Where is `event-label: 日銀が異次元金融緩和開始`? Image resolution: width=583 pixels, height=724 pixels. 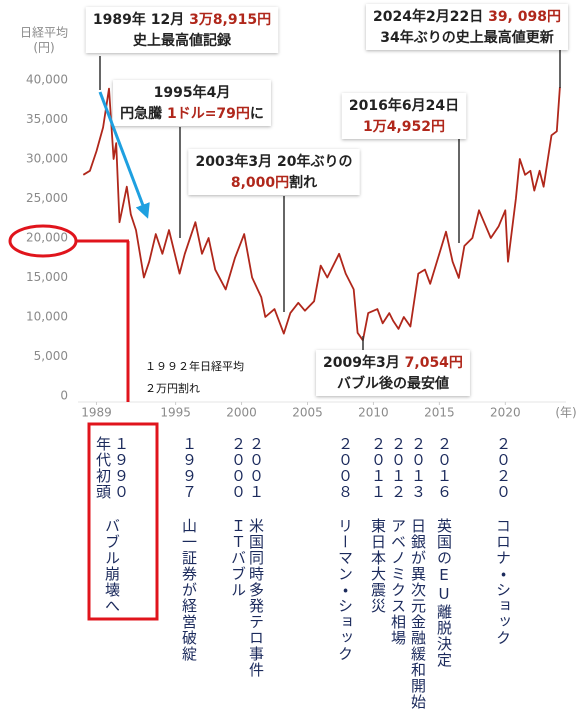 event-label: 日銀が異次元金融緩和開始 is located at coordinates (418, 614).